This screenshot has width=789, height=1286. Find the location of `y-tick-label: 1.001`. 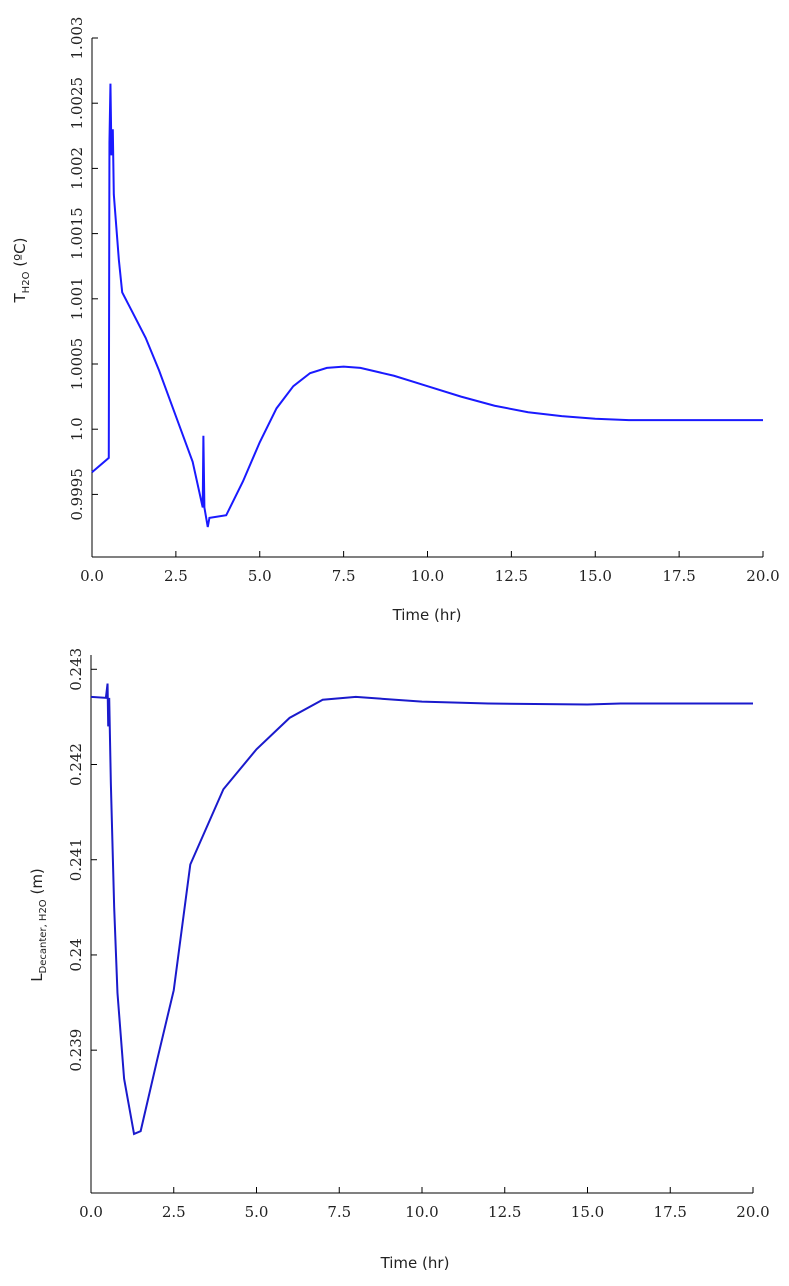

y-tick-label: 1.001 is located at coordinates (77, 298).